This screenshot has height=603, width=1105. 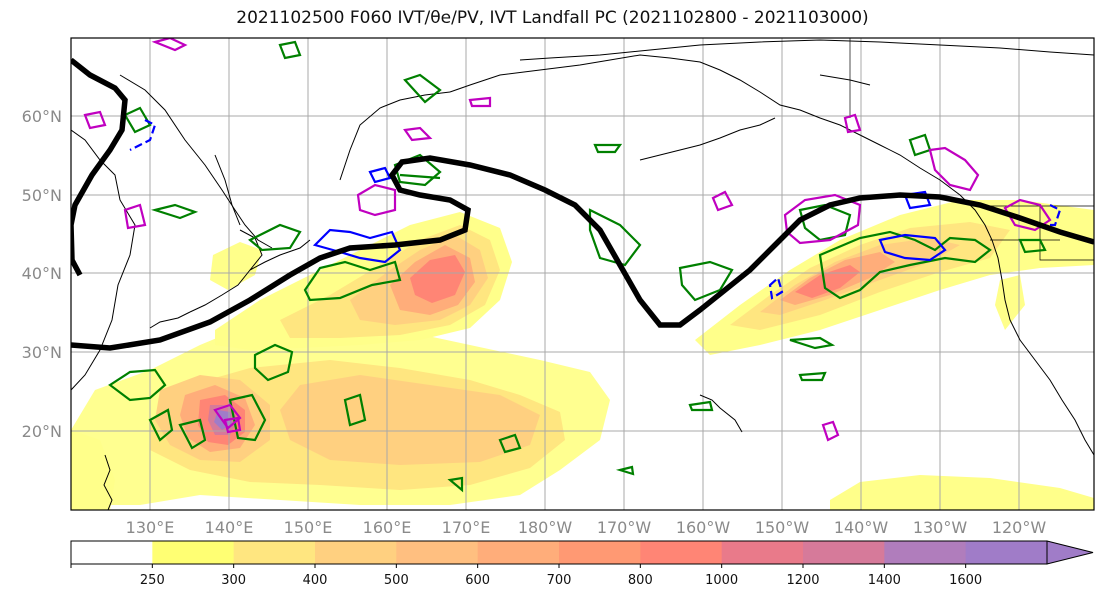 I want to click on longitude-label: 160°W, so click(x=703, y=527).